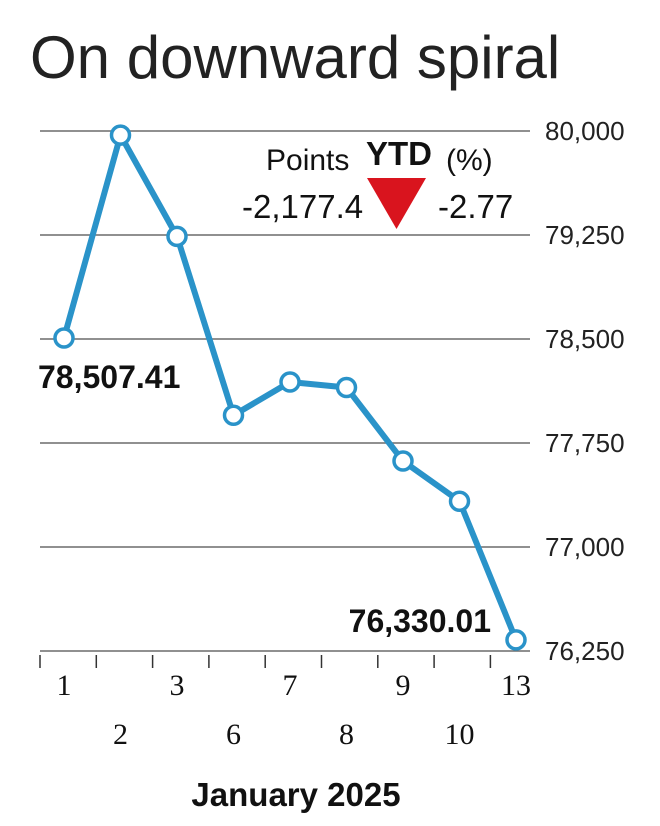 Image resolution: width=660 pixels, height=826 pixels. What do you see at coordinates (475, 206) in the screenshot?
I see `ytd-percent-value: -2.77` at bounding box center [475, 206].